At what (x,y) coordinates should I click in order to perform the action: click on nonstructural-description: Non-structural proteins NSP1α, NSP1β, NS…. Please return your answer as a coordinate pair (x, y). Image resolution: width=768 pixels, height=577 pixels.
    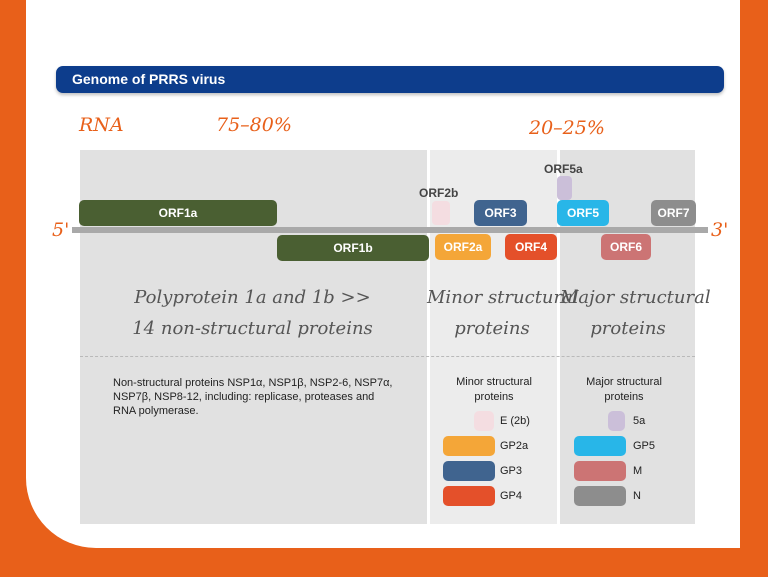
    Looking at the image, I should click on (253, 397).